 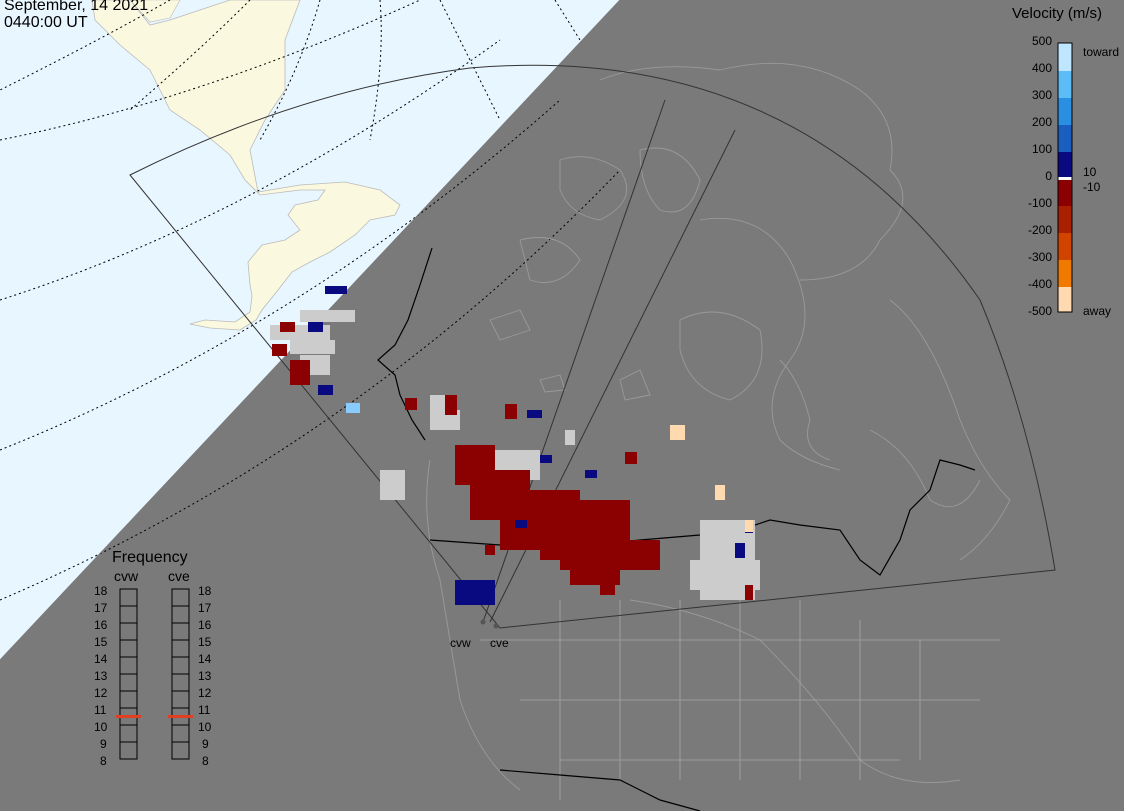 What do you see at coordinates (460, 643) in the screenshot?
I see `site-label-cvw: cvw` at bounding box center [460, 643].